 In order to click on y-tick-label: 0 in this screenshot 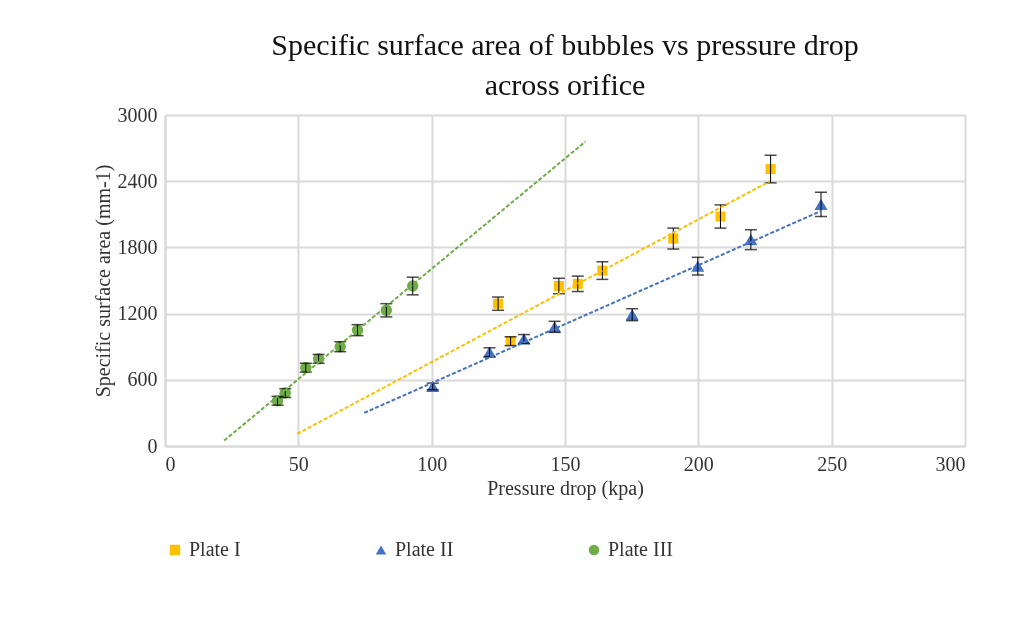, I will do `click(152, 445)`.